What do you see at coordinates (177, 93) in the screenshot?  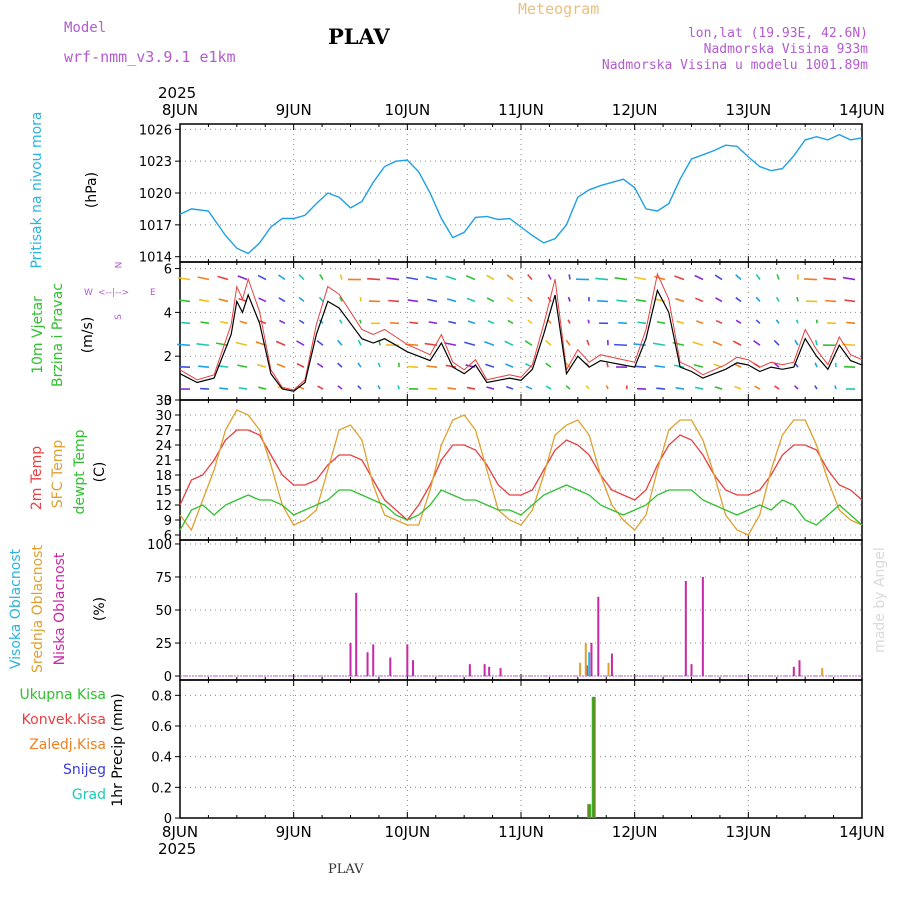 I see `year-top: 2025` at bounding box center [177, 93].